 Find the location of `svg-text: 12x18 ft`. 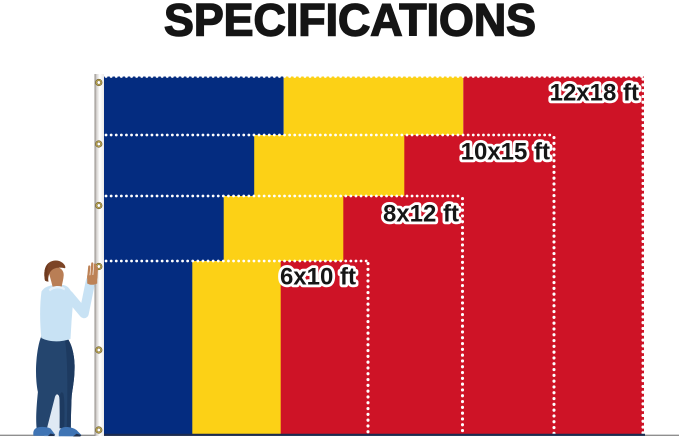

svg-text: 12x18 ft is located at coordinates (594, 93).